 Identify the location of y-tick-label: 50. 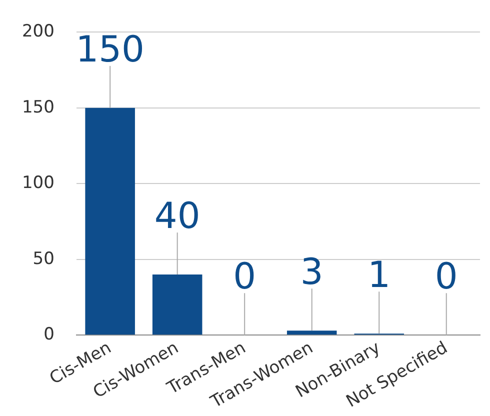
(43, 258).